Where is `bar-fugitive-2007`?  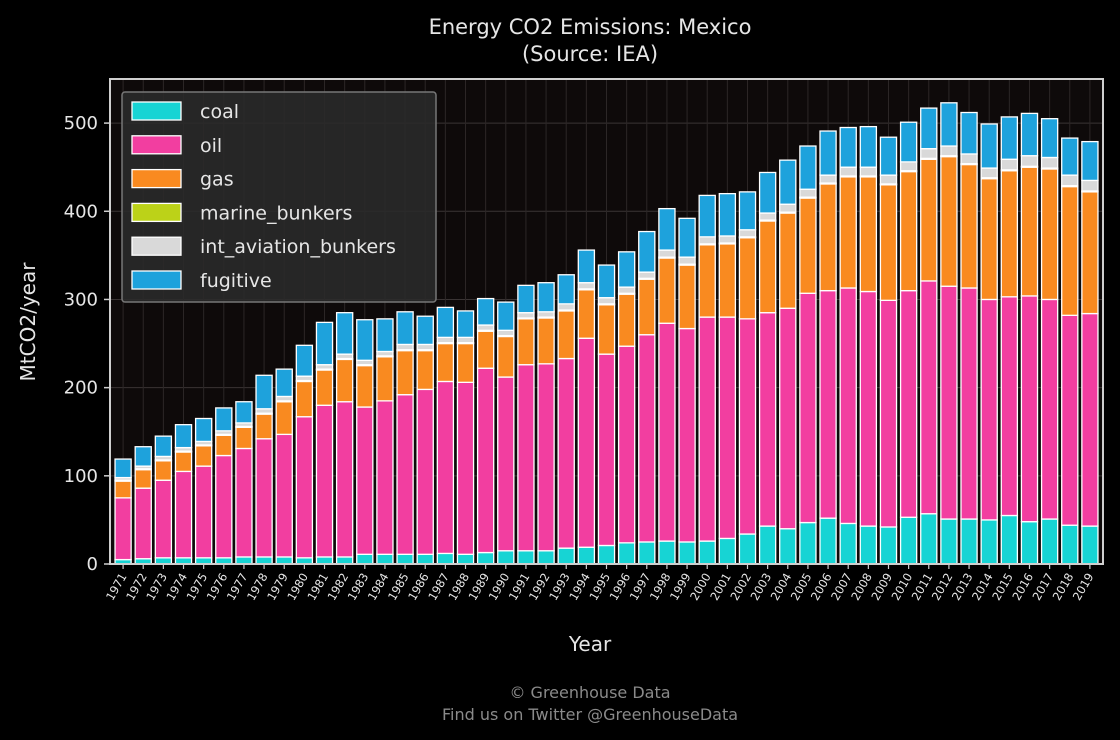 bar-fugitive-2007 is located at coordinates (848, 147).